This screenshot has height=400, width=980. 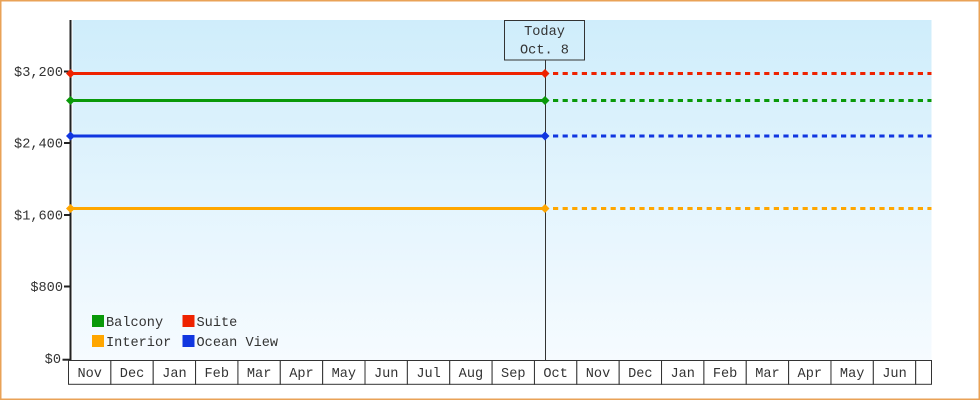 I want to click on svg-text: $800, so click(x=46, y=288).